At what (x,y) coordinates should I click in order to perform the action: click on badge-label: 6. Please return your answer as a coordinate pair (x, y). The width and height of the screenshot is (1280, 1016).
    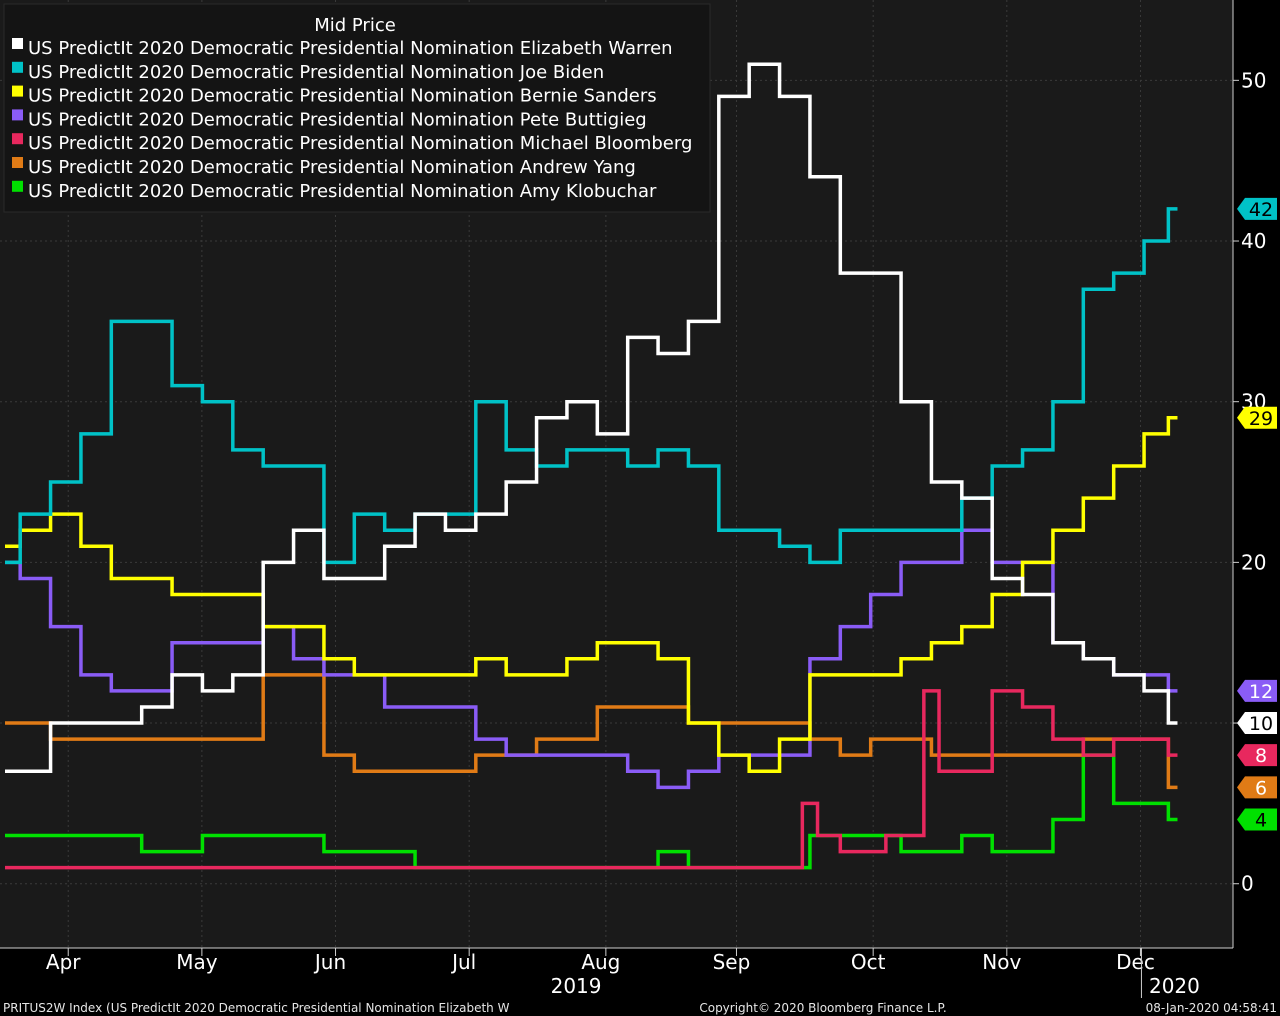
    Looking at the image, I should click on (1261, 788).